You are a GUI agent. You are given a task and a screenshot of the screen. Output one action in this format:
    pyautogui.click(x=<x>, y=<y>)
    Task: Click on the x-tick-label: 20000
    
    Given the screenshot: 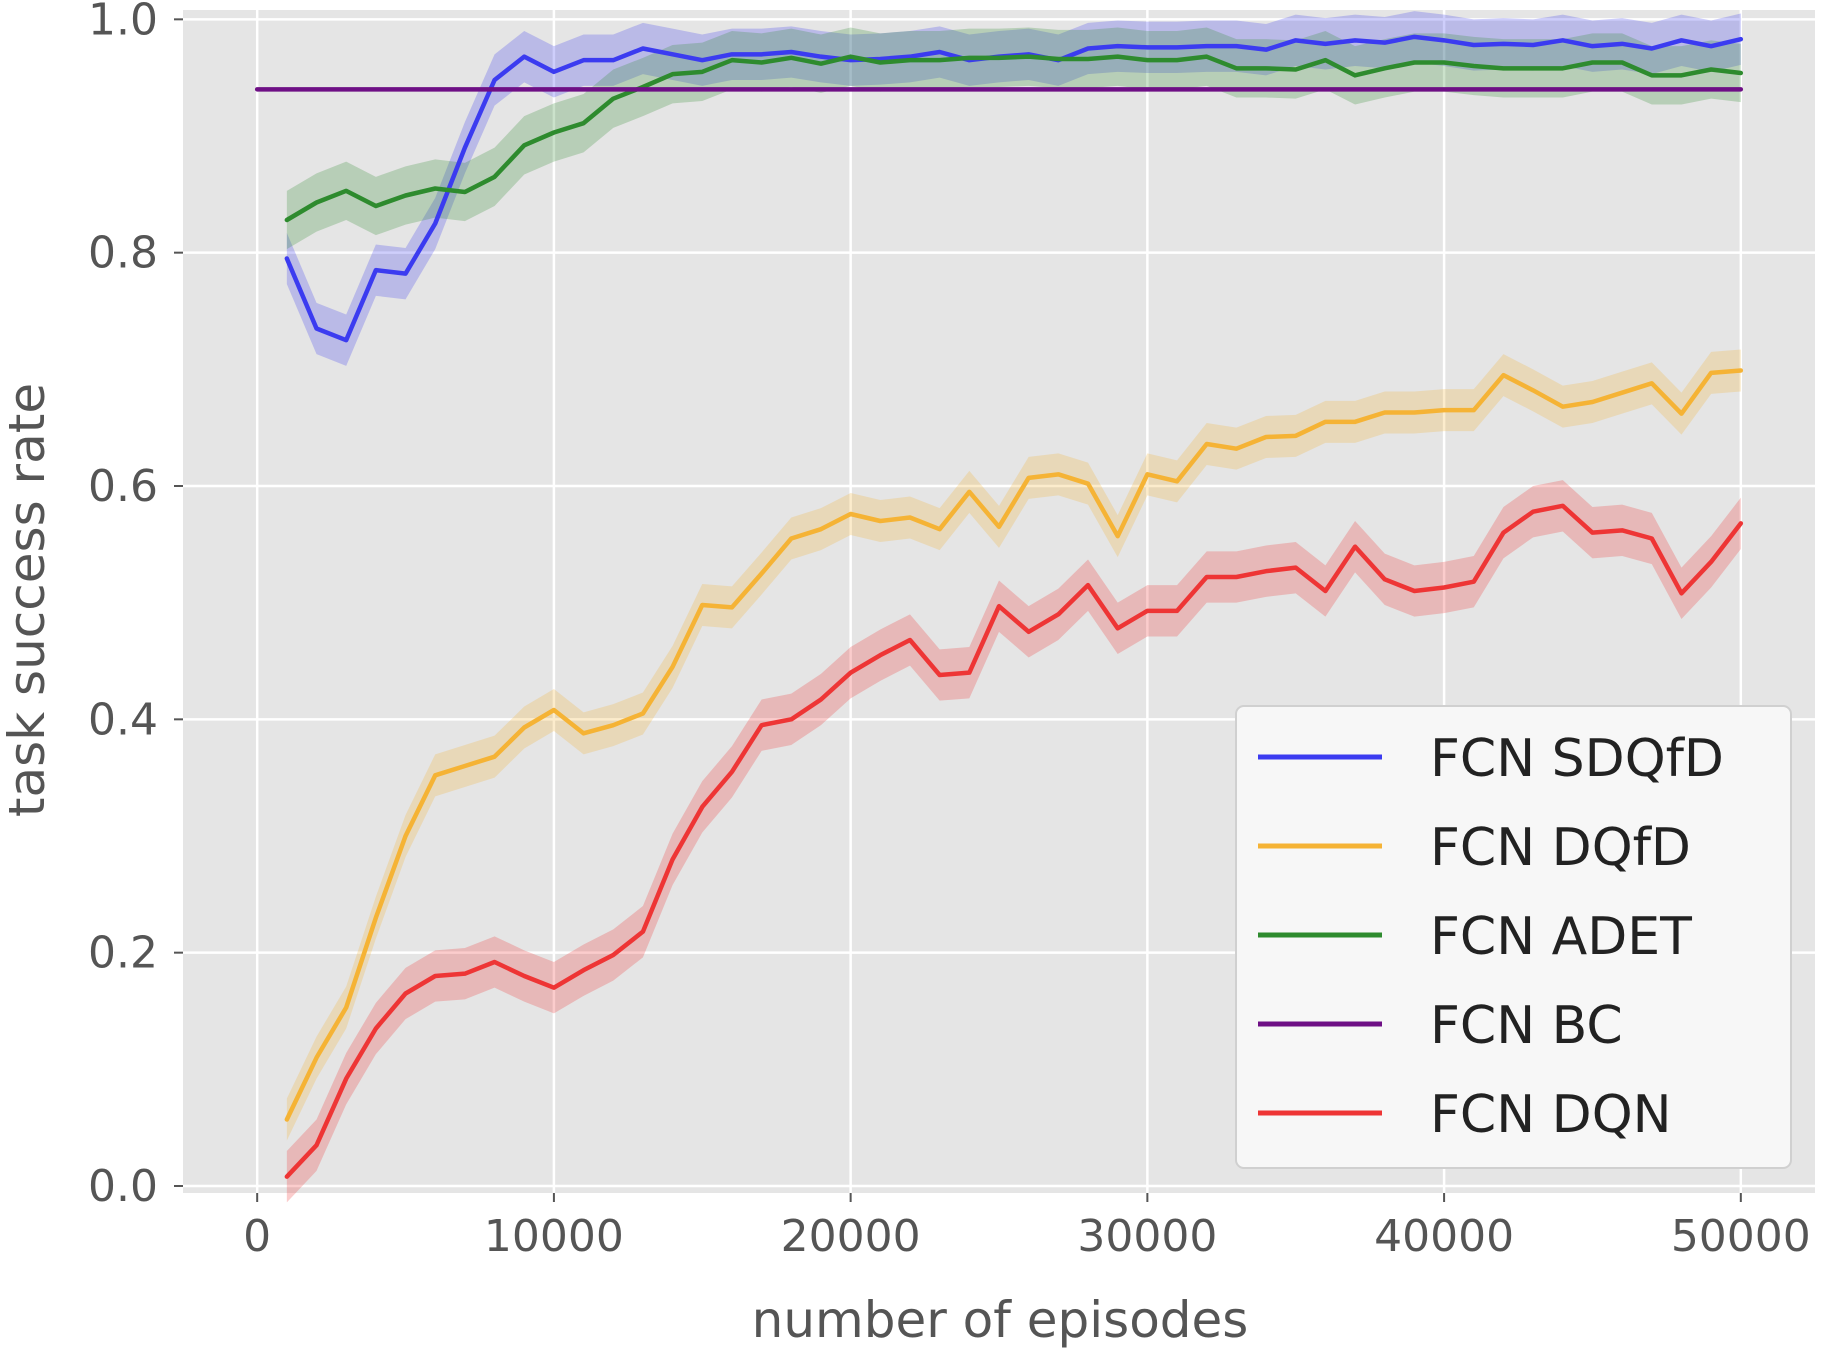 What is the action you would take?
    pyautogui.click(x=851, y=1236)
    